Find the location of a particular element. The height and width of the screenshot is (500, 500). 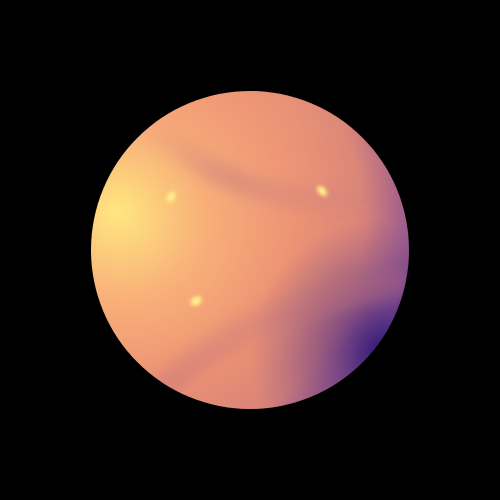

specular-highlight-right is located at coordinates (322, 191).